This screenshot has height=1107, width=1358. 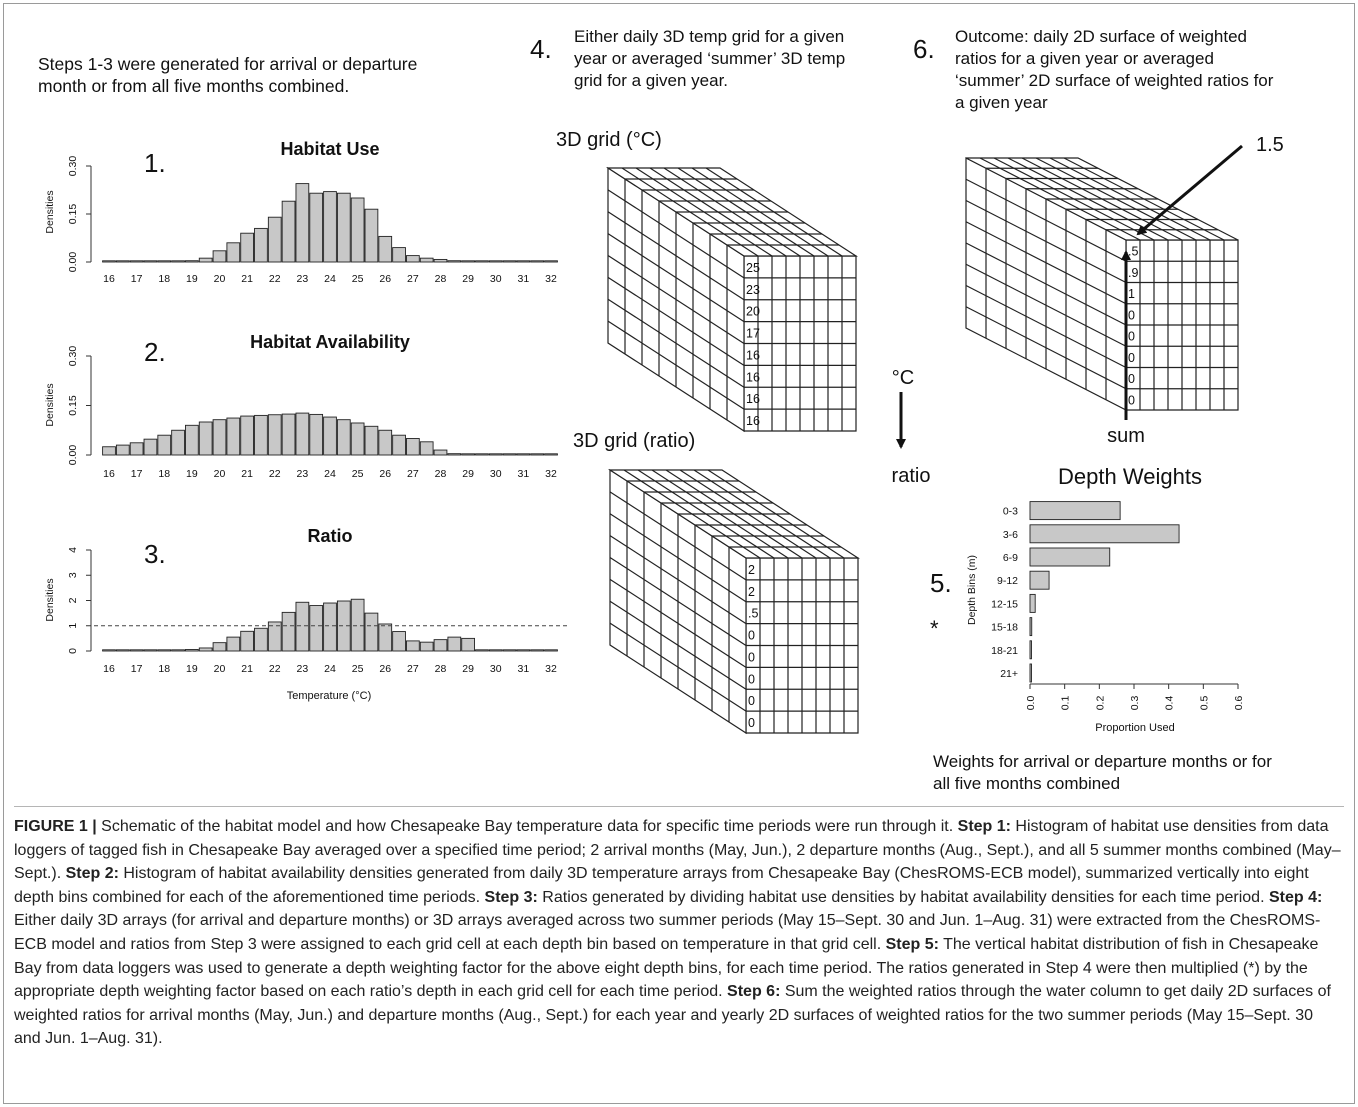 I want to click on y-tick-label: 0.00, so click(x=73, y=455).